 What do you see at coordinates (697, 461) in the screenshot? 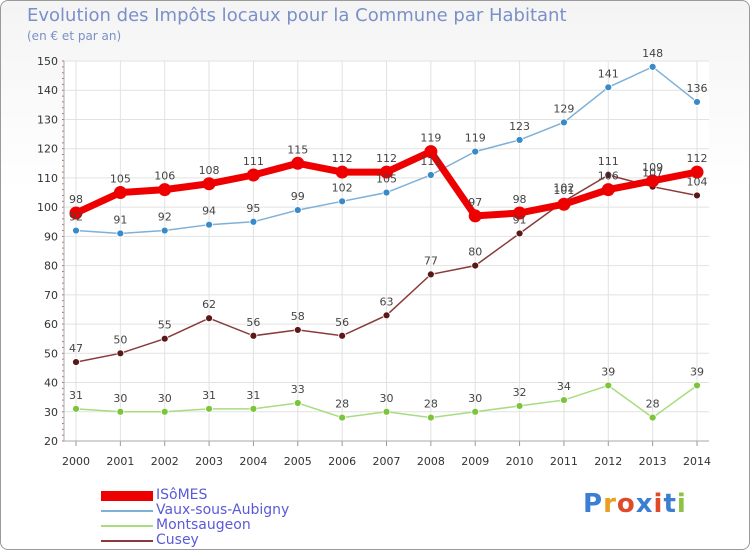
I see `x-tick-label: 2014` at bounding box center [697, 461].